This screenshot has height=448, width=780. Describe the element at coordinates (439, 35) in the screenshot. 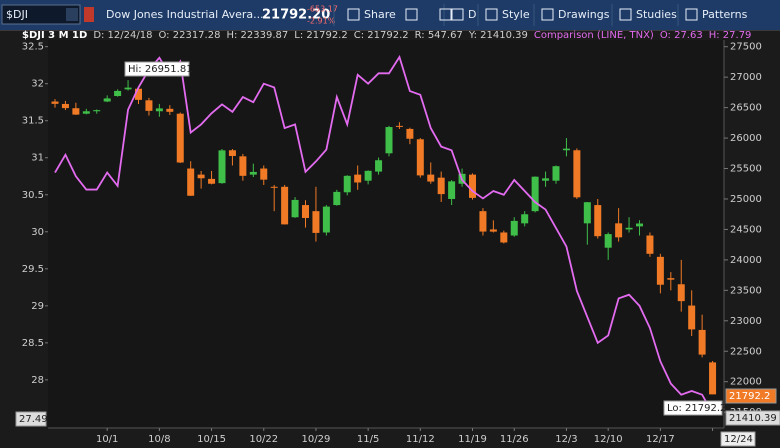

I see `header-item: R: 547.67` at that location.